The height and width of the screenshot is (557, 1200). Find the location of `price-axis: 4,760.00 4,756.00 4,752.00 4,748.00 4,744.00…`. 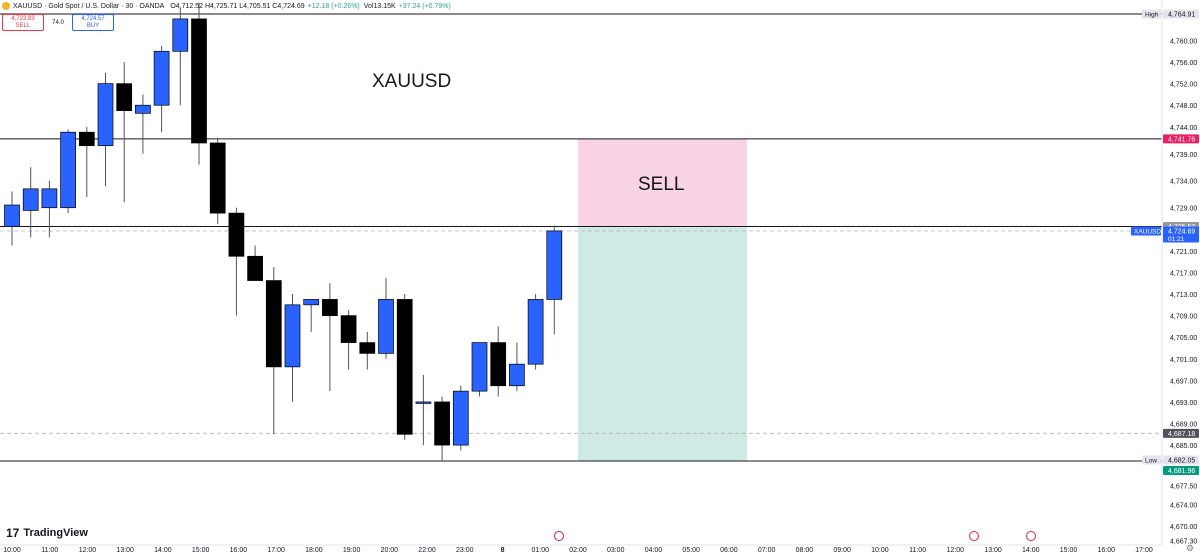

price-axis: 4,760.00 4,756.00 4,752.00 4,748.00 4,744.00… is located at coordinates (1165, 273).